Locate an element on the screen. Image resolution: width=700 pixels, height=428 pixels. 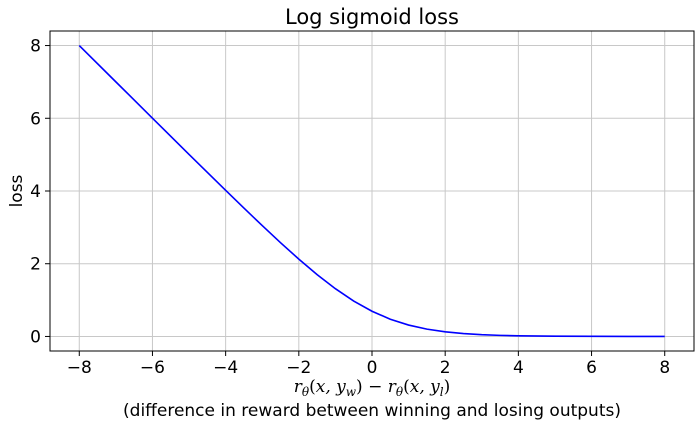
x-tick-label: −4 is located at coordinates (225, 368).